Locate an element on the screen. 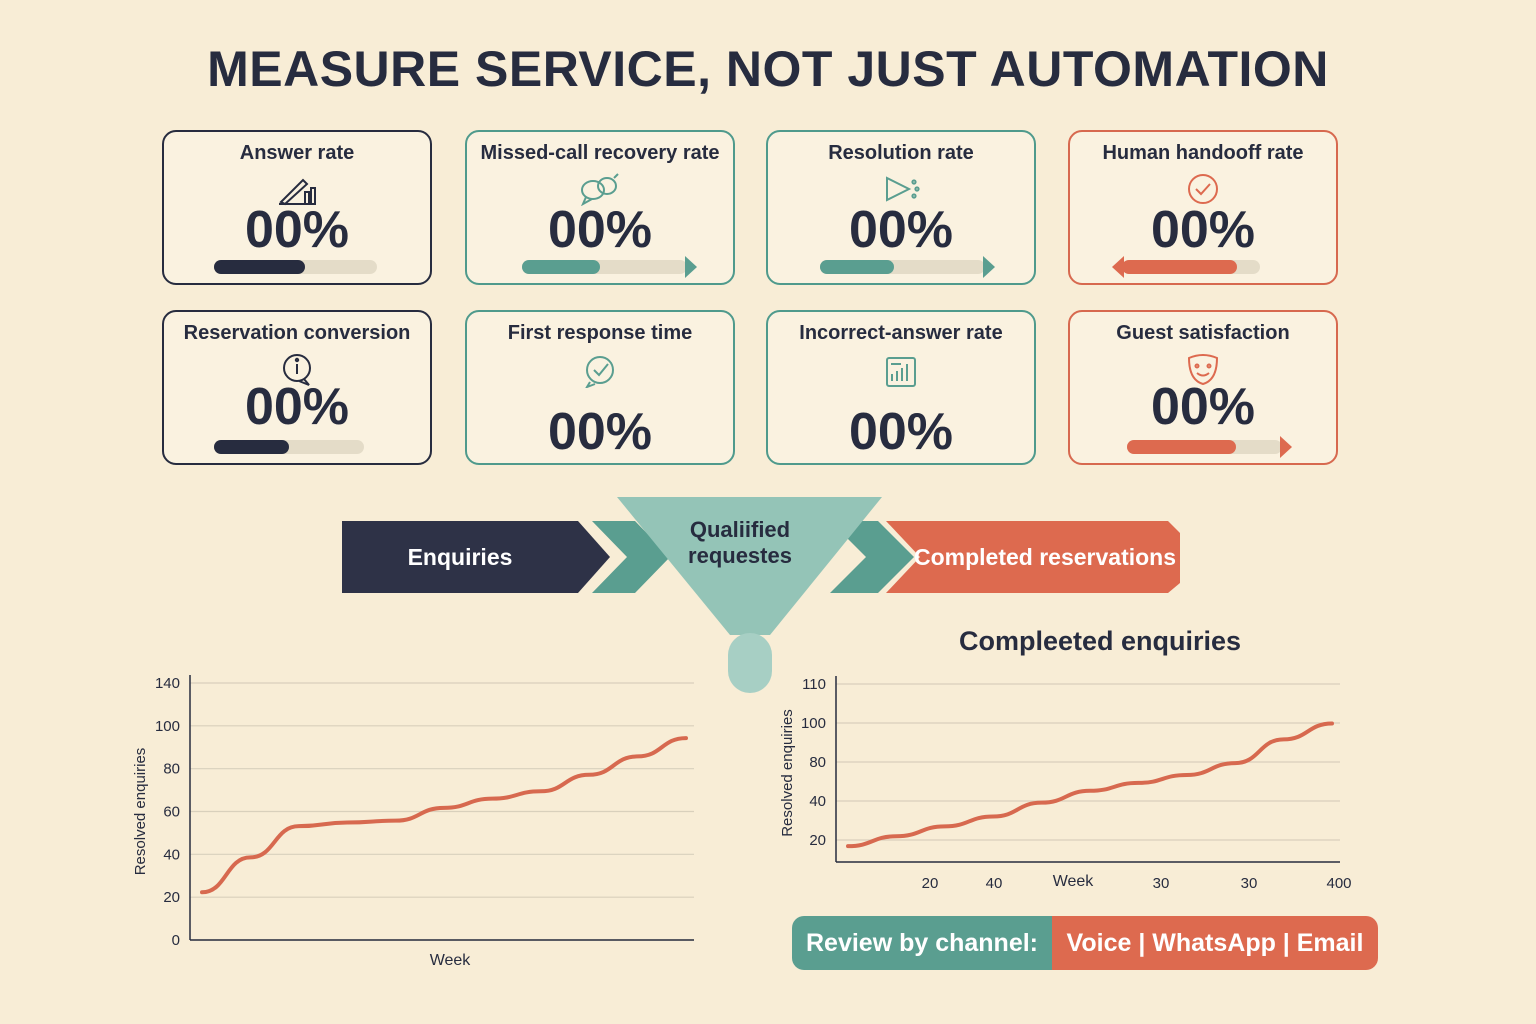 The width and height of the screenshot is (1536, 1024). metric-card: Answer rate 00% is located at coordinates (297, 207).